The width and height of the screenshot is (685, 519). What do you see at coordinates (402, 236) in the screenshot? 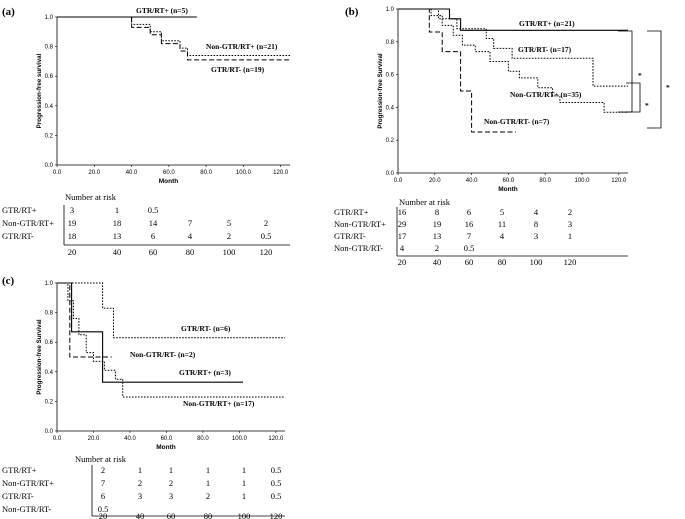
I see `risk-value: 17` at bounding box center [402, 236].